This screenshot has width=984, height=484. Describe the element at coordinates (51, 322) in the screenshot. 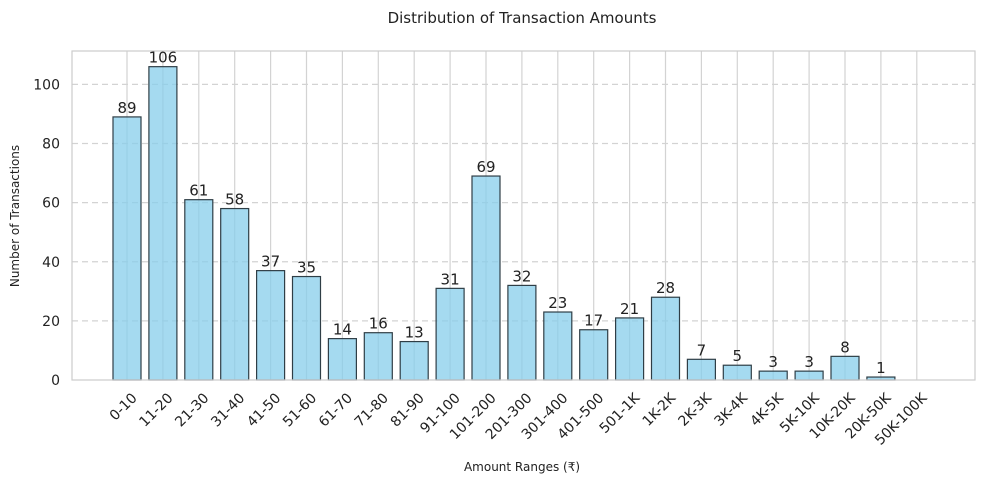

I see `y-tick-label: 20` at that location.